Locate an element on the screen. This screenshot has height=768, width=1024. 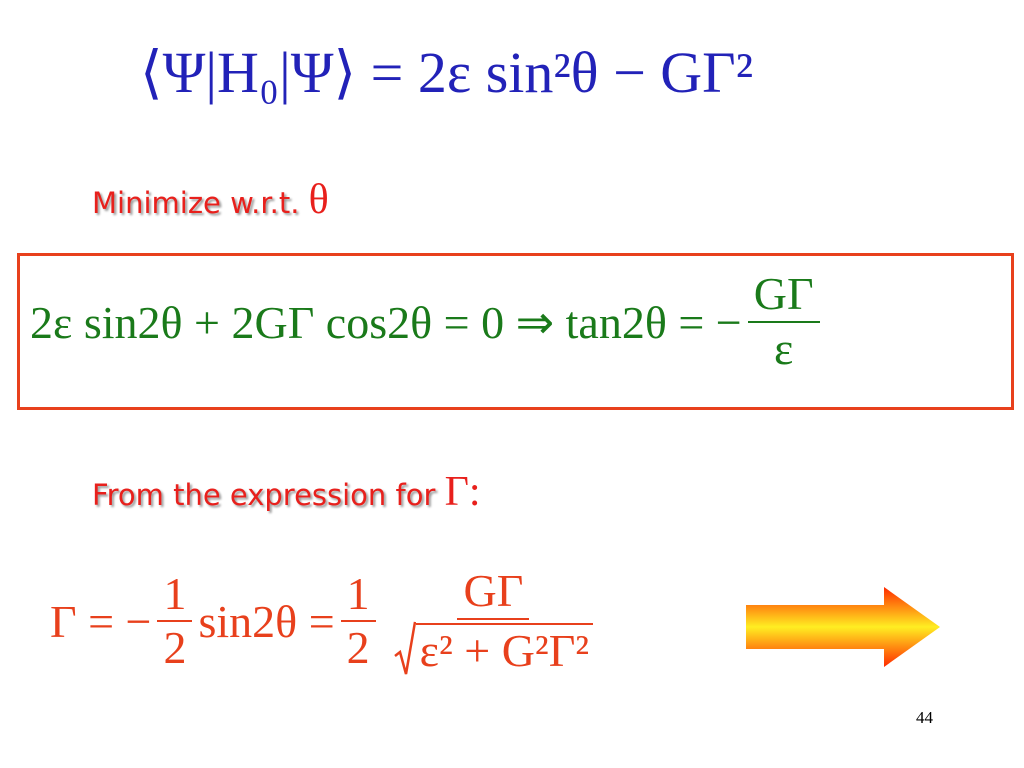
symbol: θ is located at coordinates (318, 200).